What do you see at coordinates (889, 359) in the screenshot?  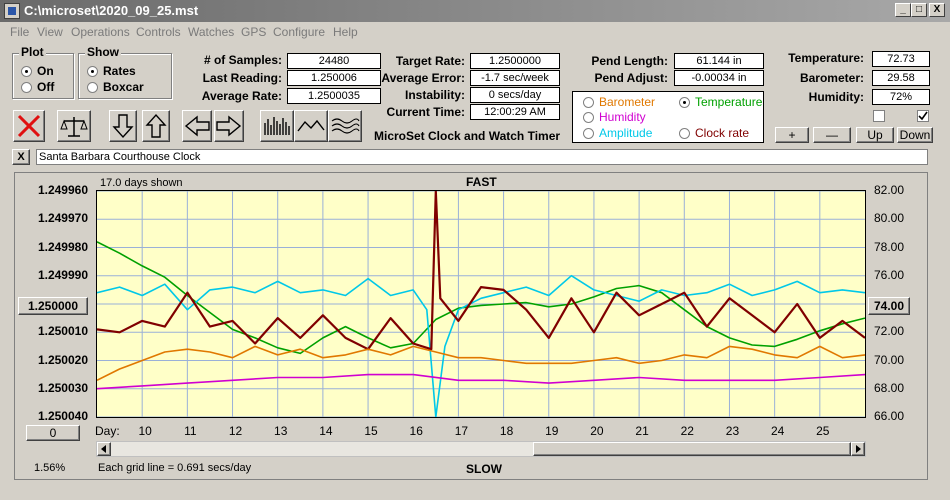 I see `right-tick-label: 70.00` at bounding box center [889, 359].